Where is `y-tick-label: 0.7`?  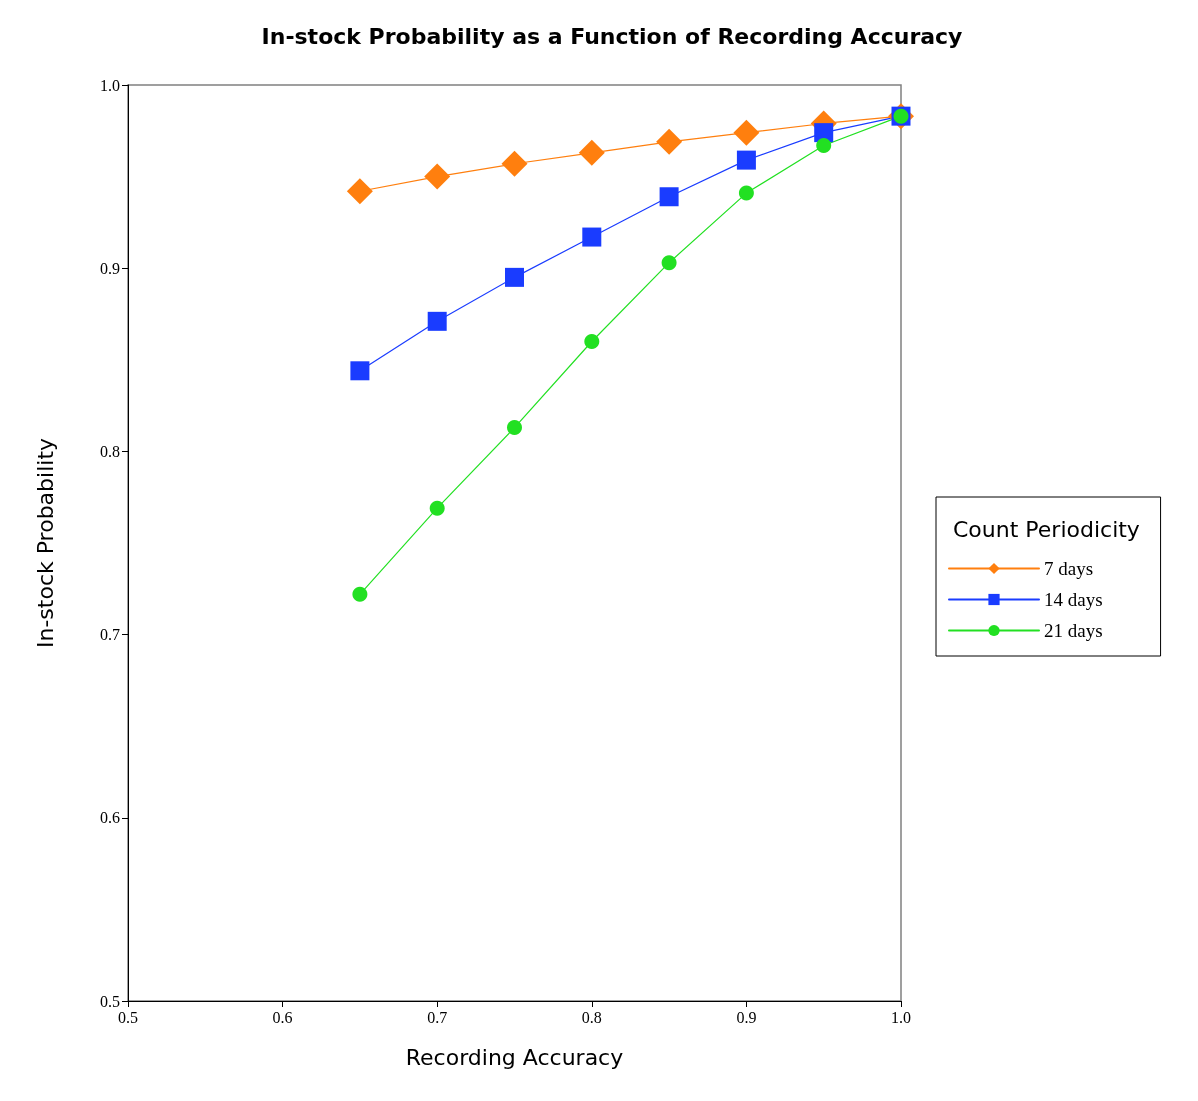 y-tick-label: 0.7 is located at coordinates (110, 635).